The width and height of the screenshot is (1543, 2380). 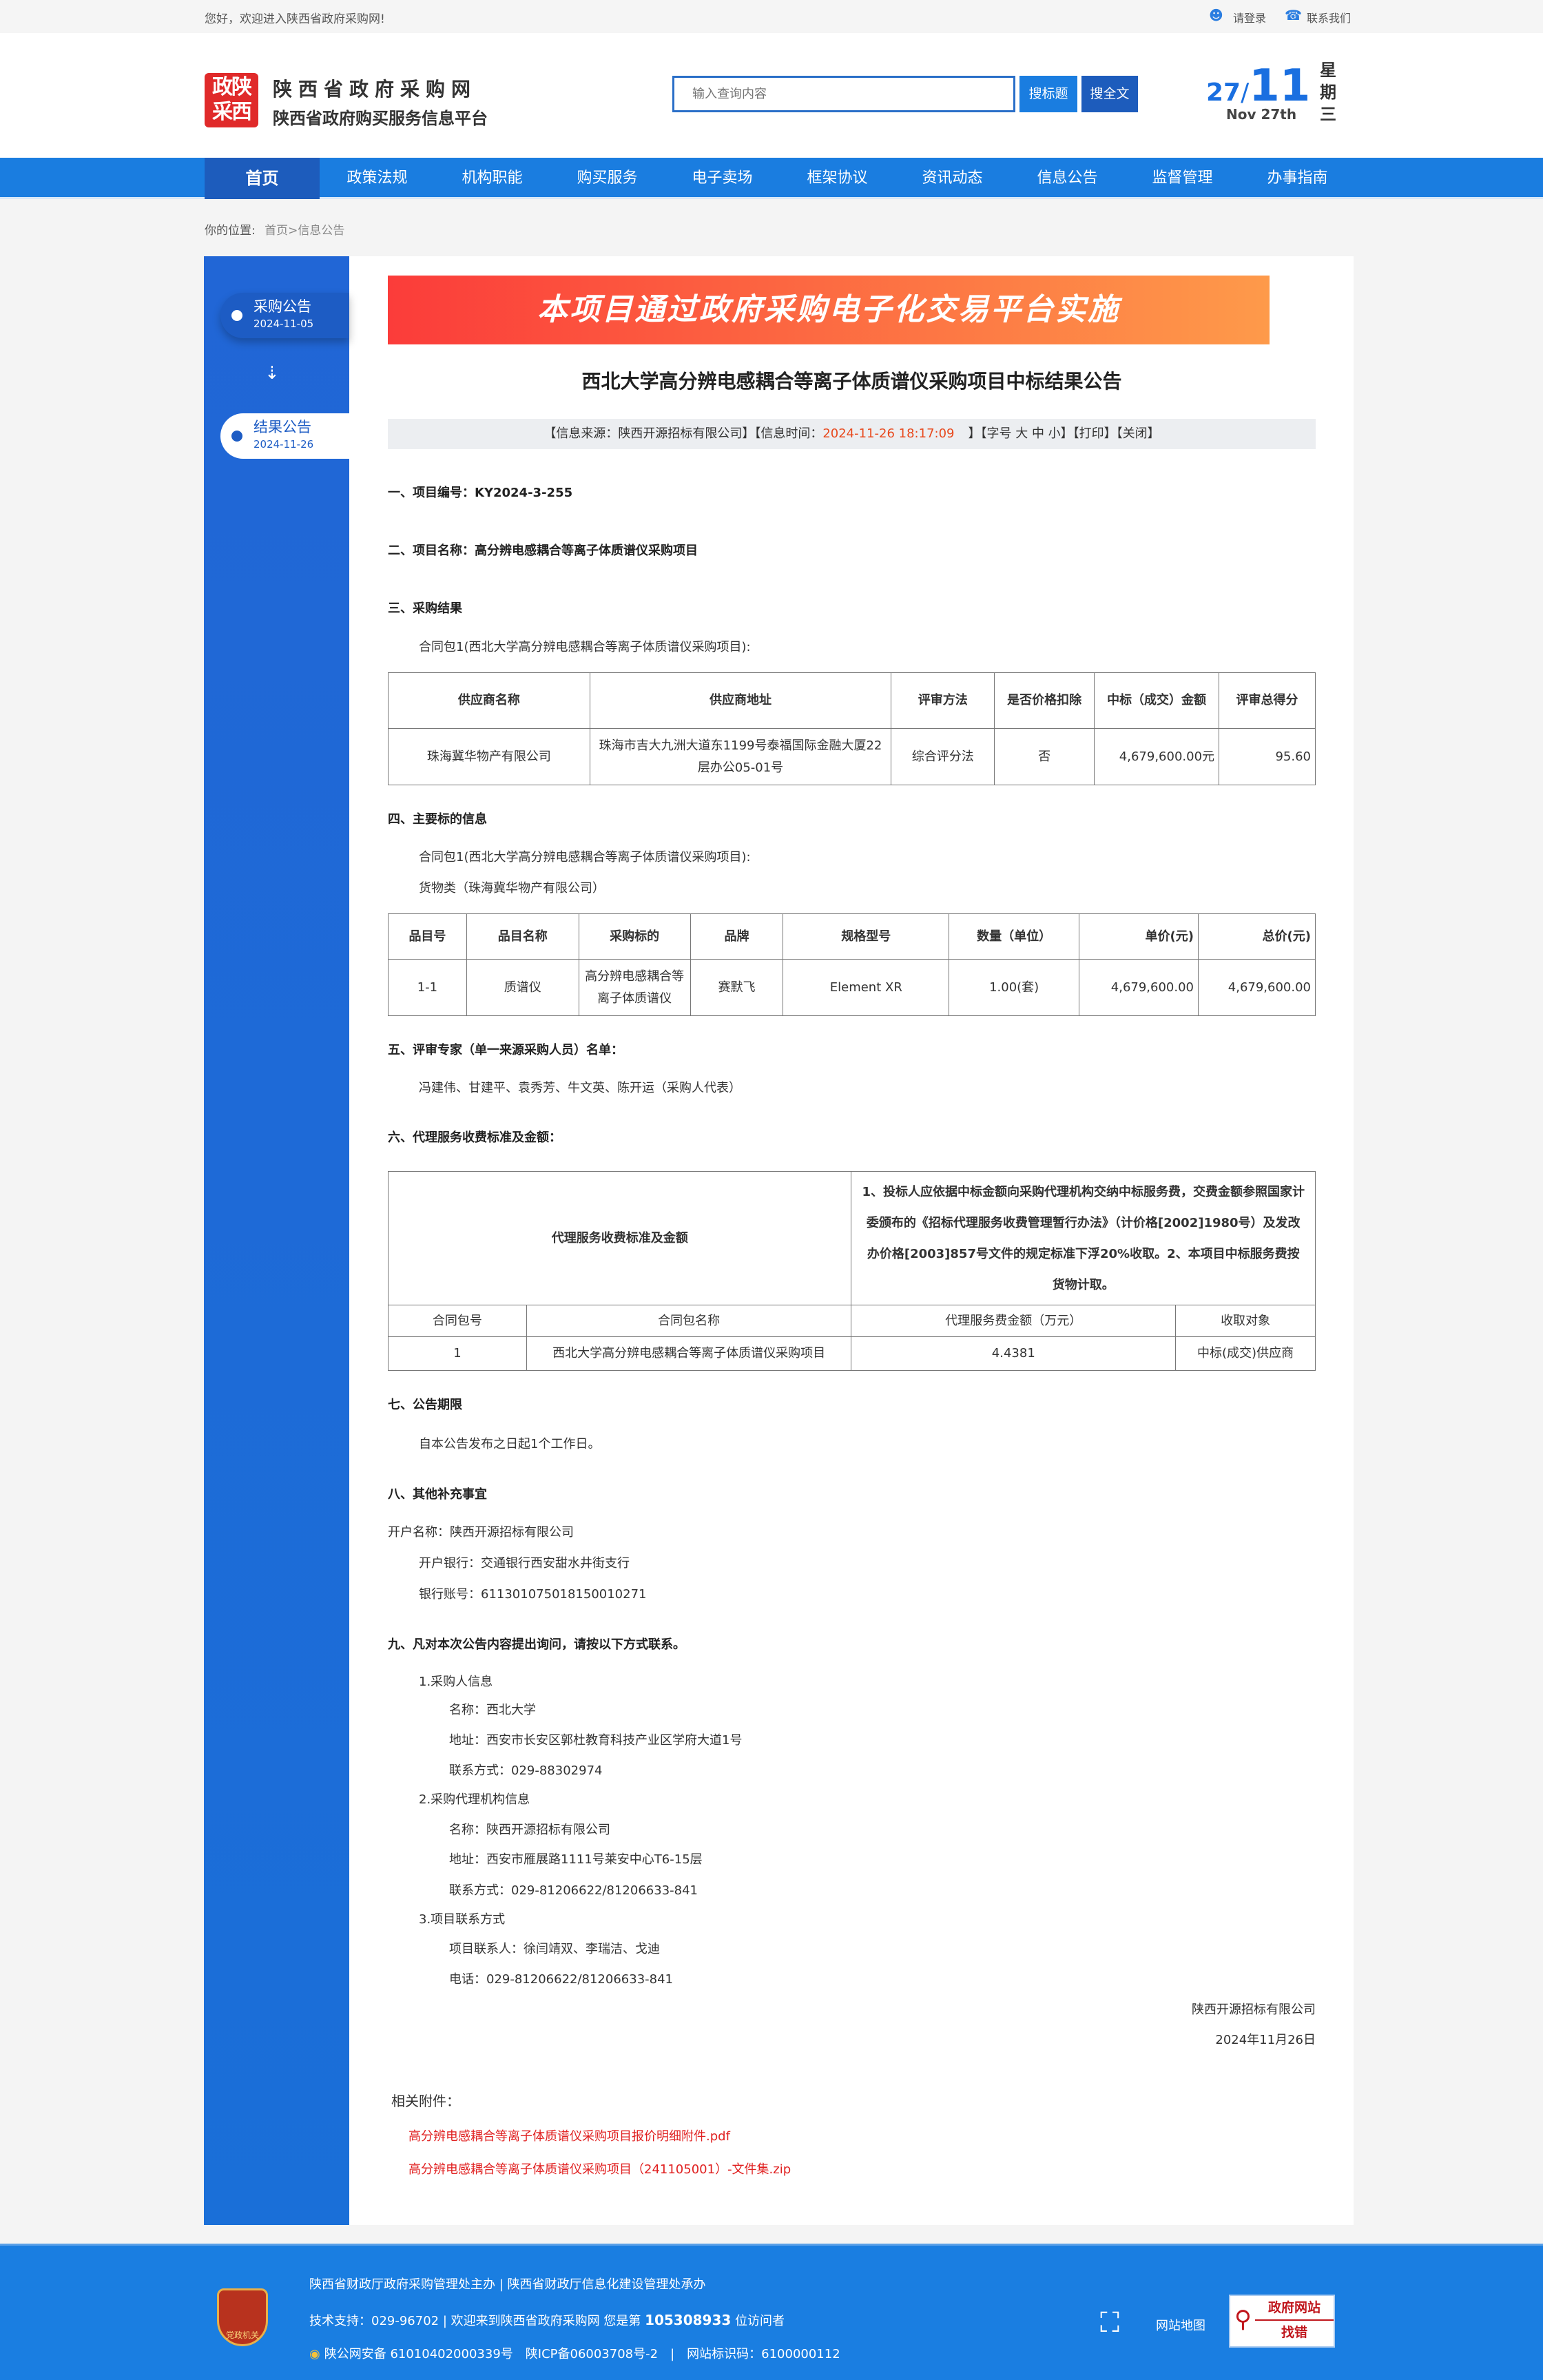 I want to click on phone-icon: ☎, so click(x=1294, y=15).